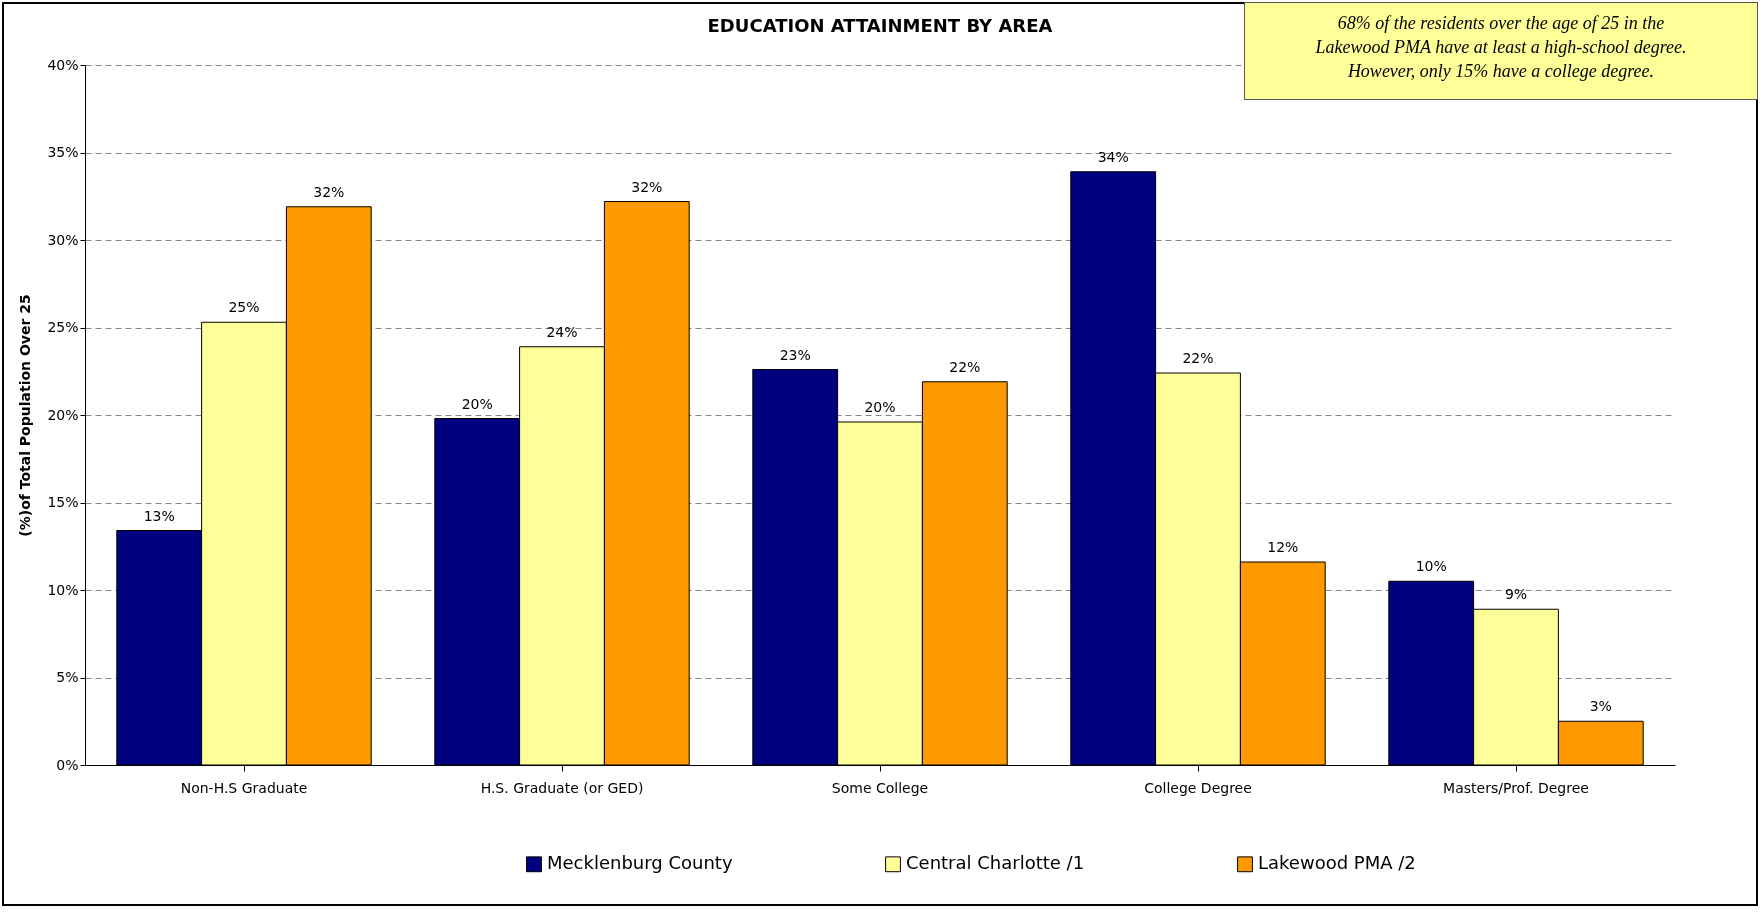 This screenshot has height=912, width=1764. What do you see at coordinates (562, 331) in the screenshot?
I see `data-label: 24%` at bounding box center [562, 331].